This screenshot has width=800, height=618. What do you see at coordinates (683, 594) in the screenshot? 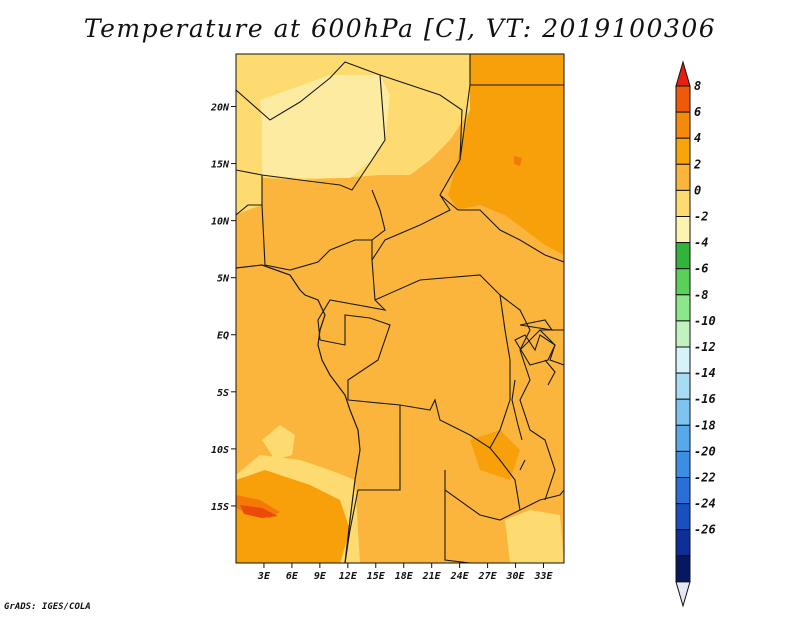
I see `colorbar-bottom-triangle` at bounding box center [683, 594].